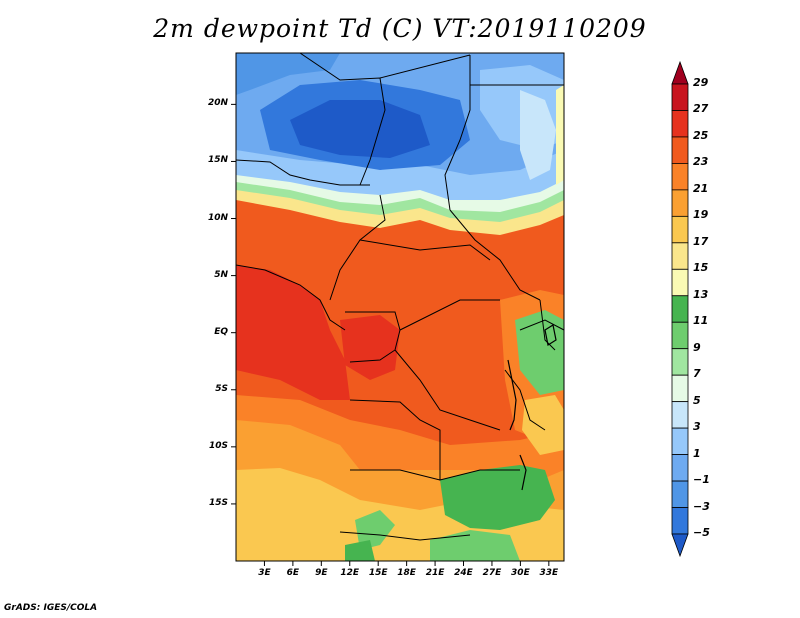  Describe the element at coordinates (233, 304) in the screenshot. I see `y-axis-ticks` at that location.